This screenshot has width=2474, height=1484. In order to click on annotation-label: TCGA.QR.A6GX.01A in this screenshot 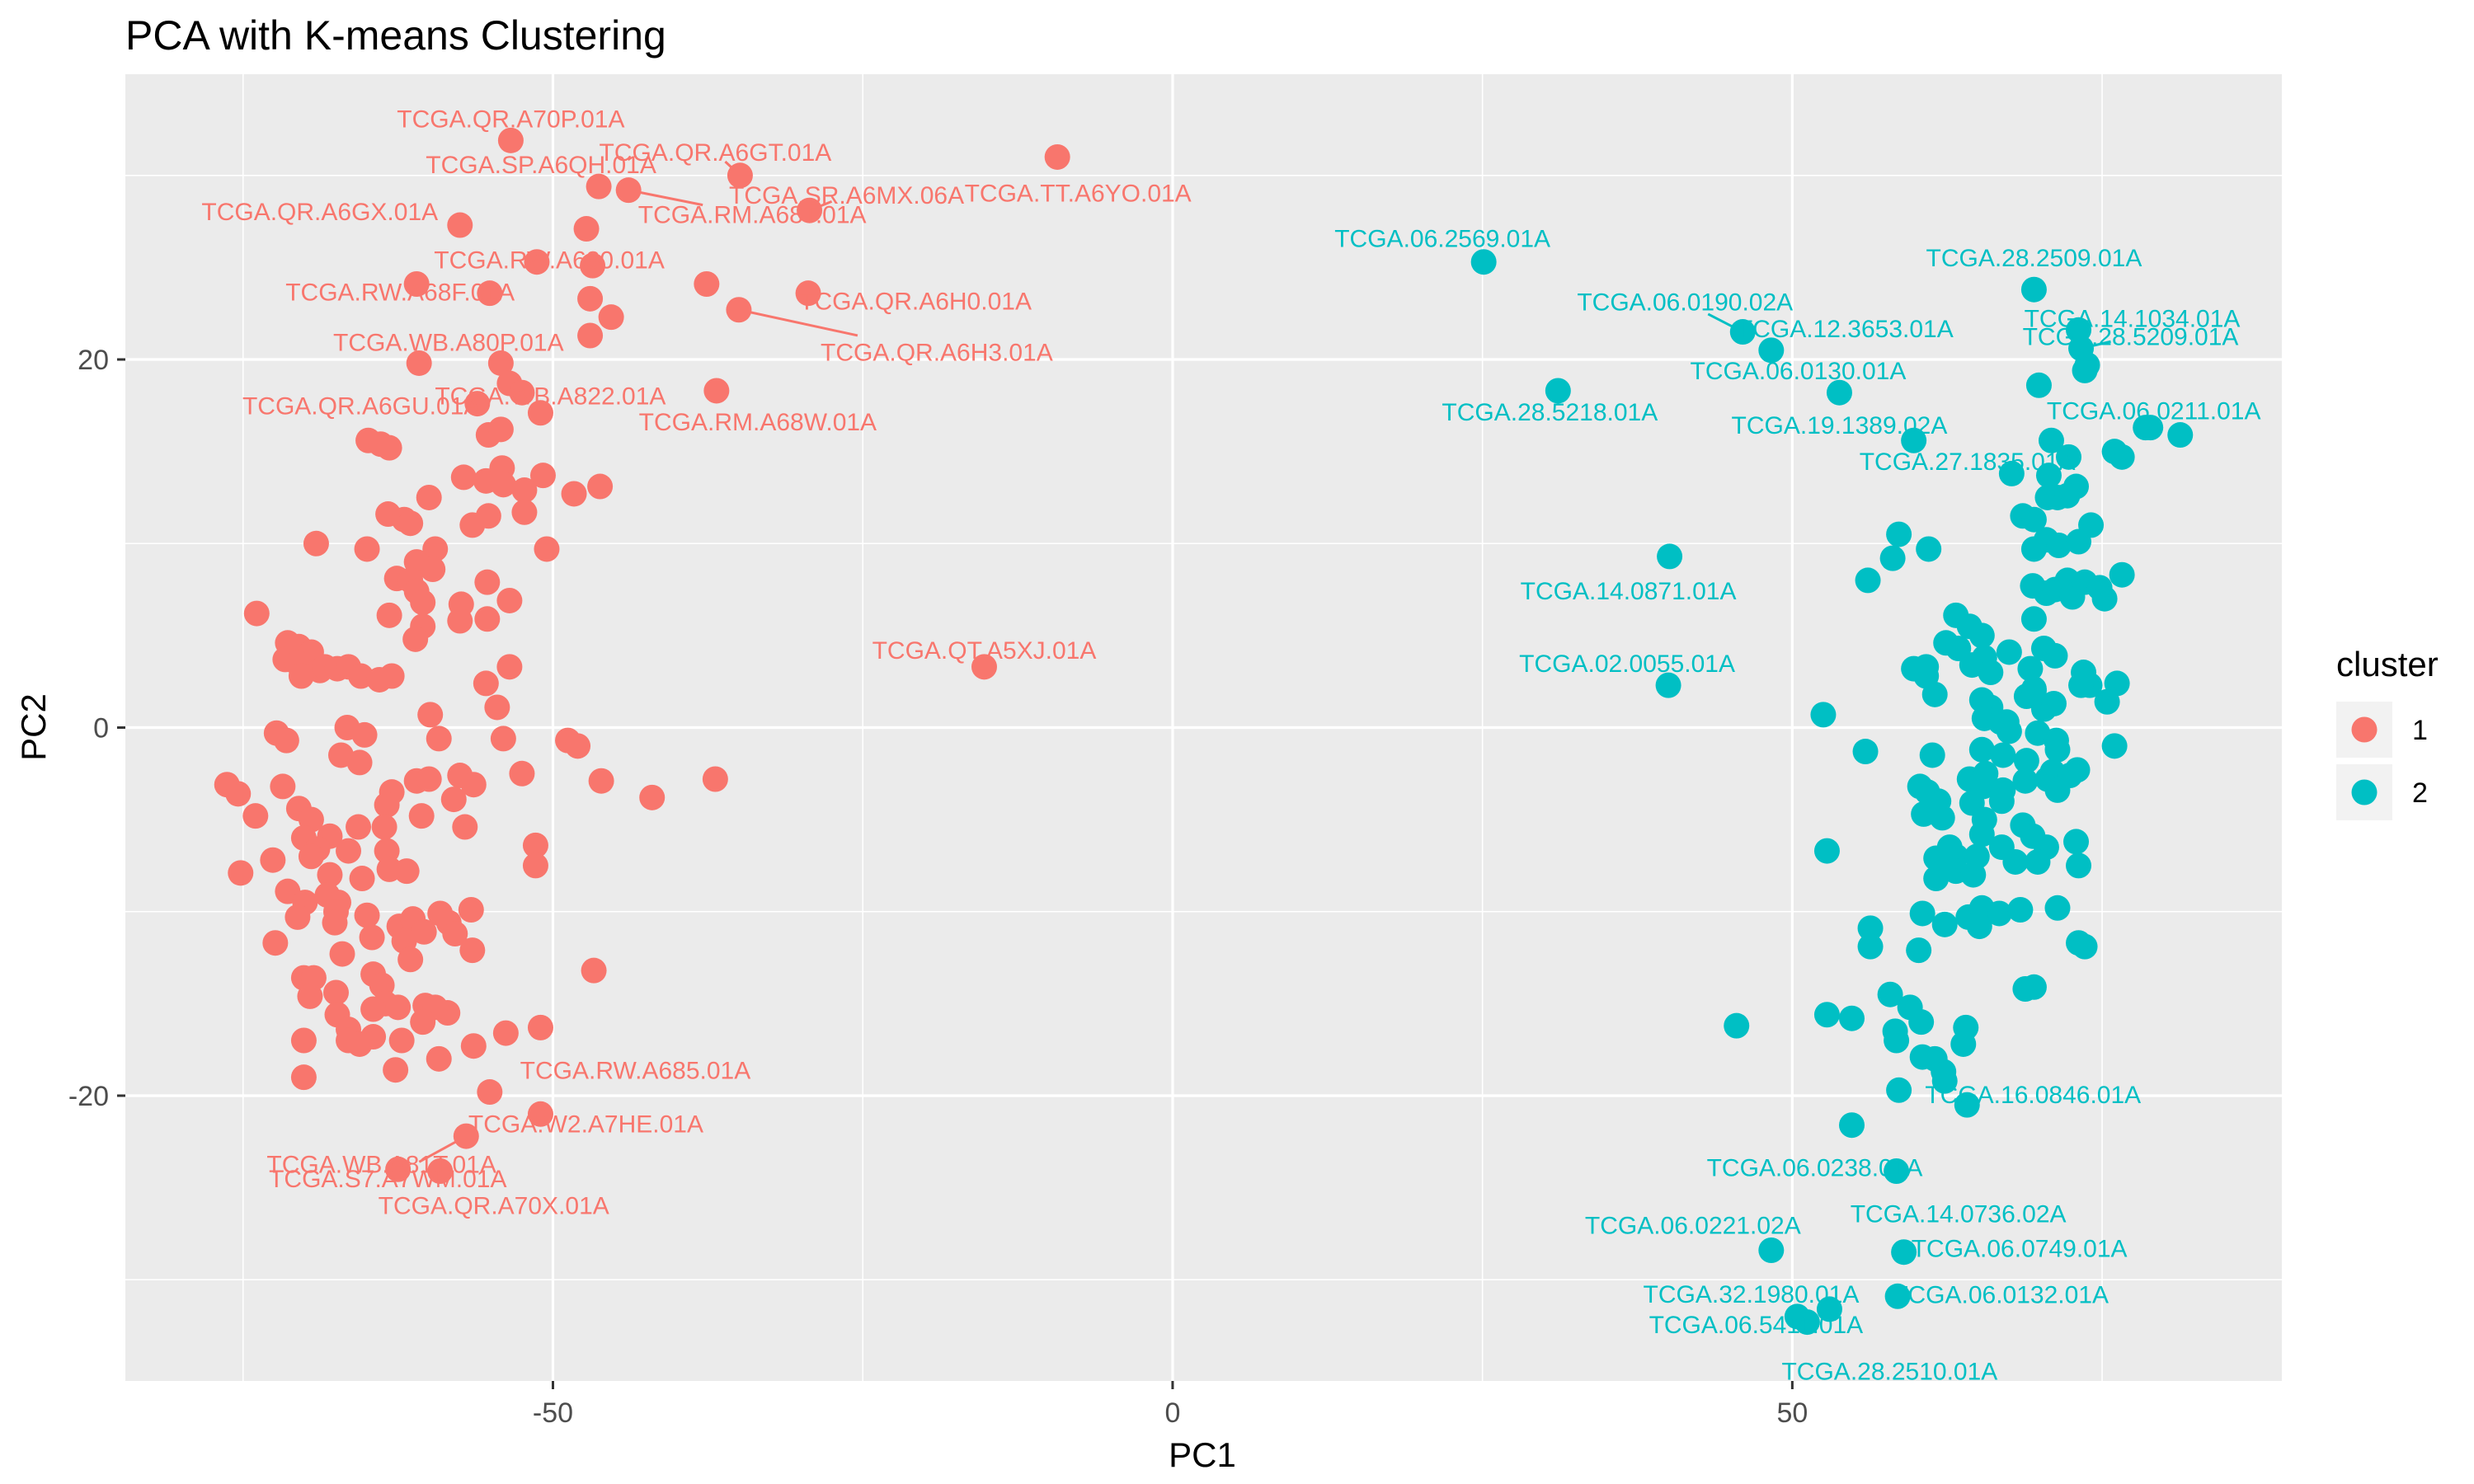, I will do `click(319, 212)`.